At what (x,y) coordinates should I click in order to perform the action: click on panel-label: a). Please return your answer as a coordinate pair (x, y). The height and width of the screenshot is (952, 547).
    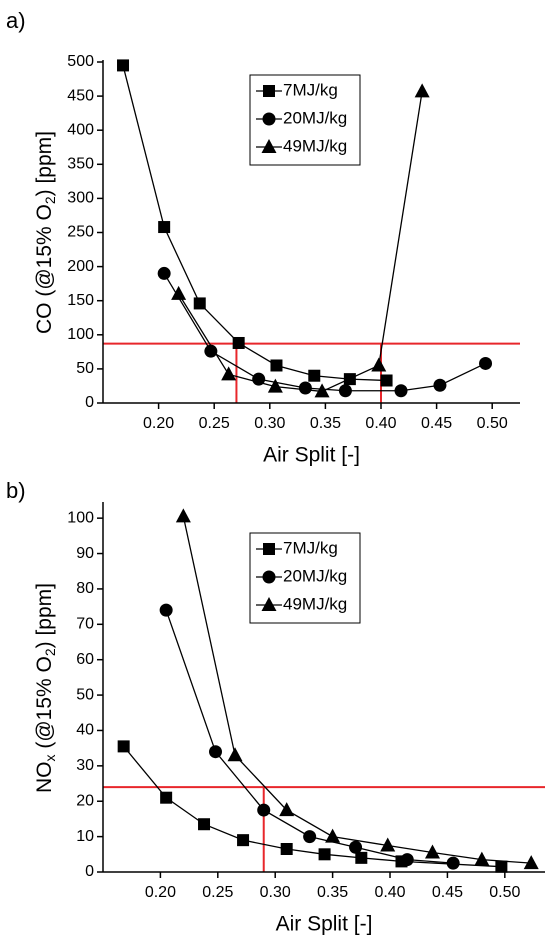
    Looking at the image, I should click on (16, 20).